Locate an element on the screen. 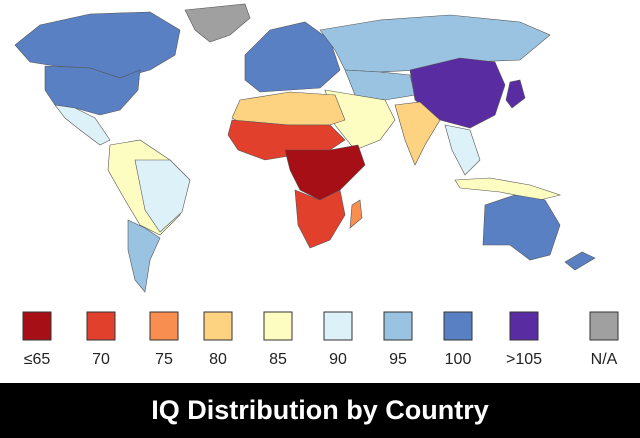 Image resolution: width=640 pixels, height=438 pixels. legend-label: 100 is located at coordinates (458, 359).